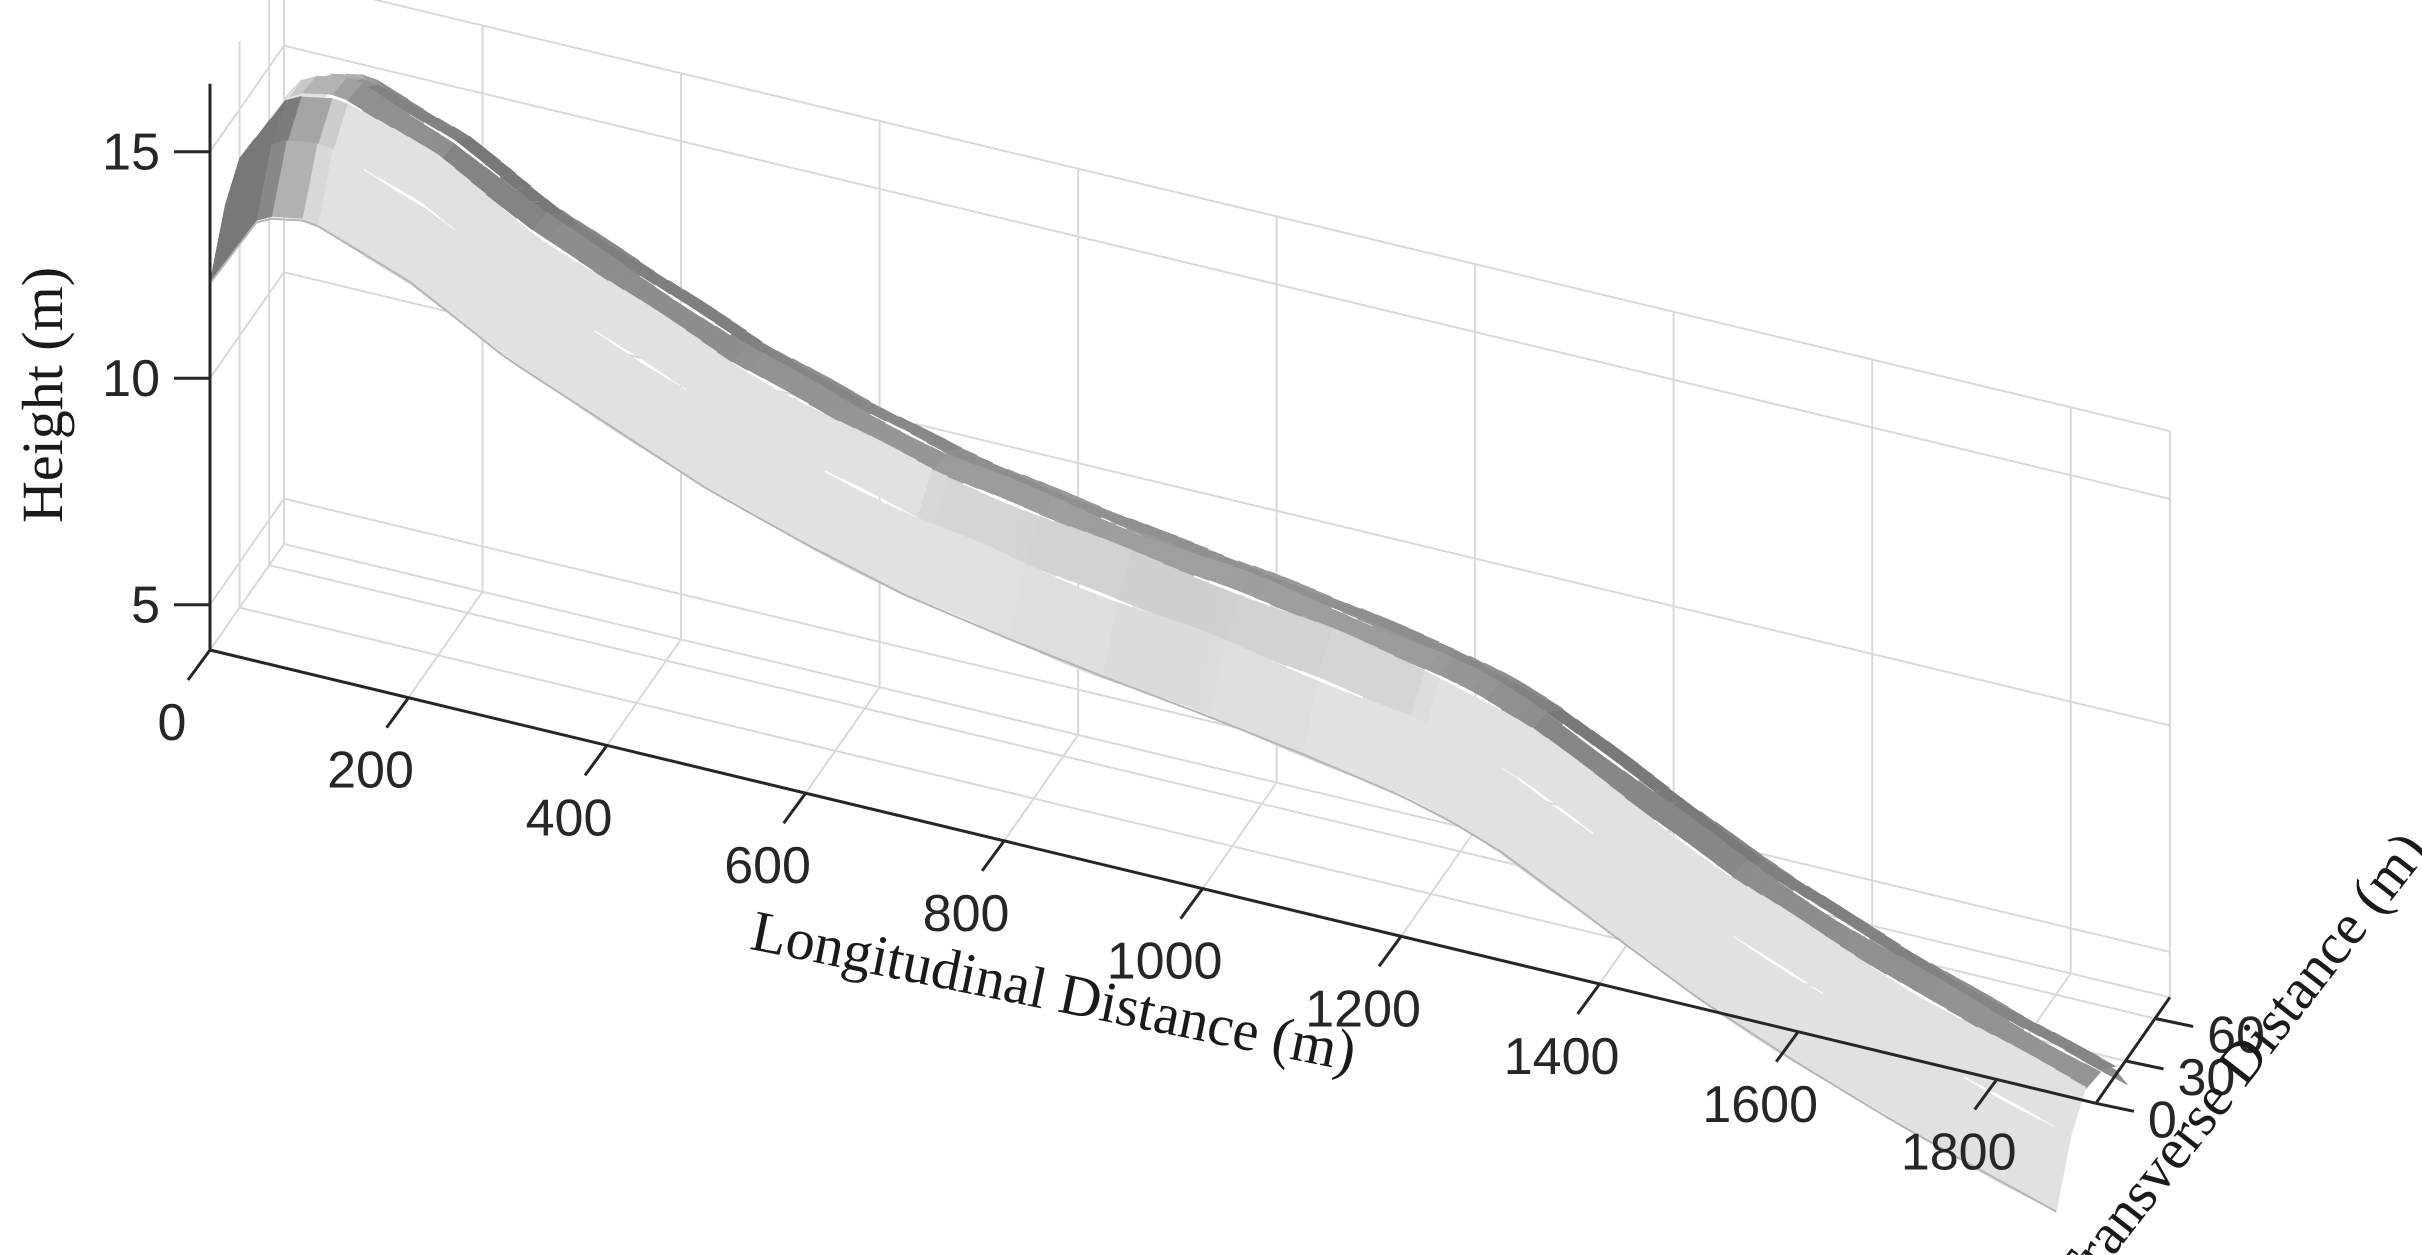 The image size is (2422, 1255). Describe the element at coordinates (569, 818) in the screenshot. I see `x-tick-label: 400` at that location.